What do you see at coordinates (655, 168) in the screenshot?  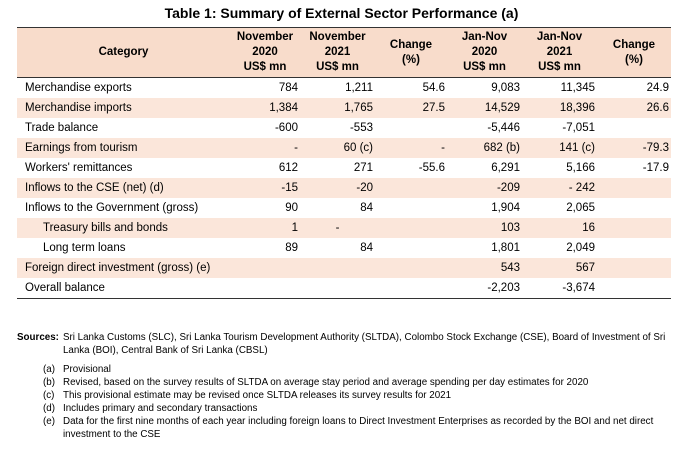 I see `cell-change2: -17.9` at bounding box center [655, 168].